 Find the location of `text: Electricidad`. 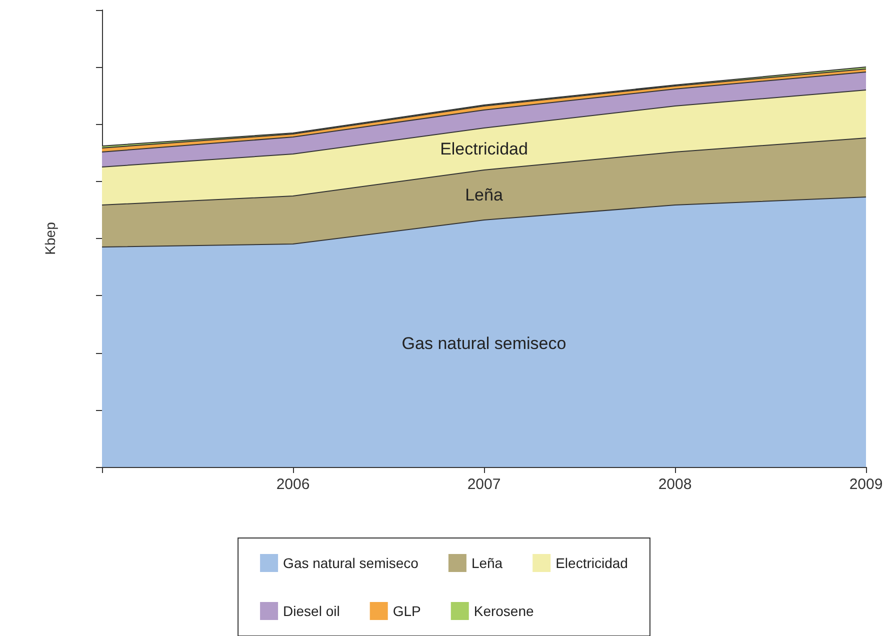

text: Electricidad is located at coordinates (484, 149).